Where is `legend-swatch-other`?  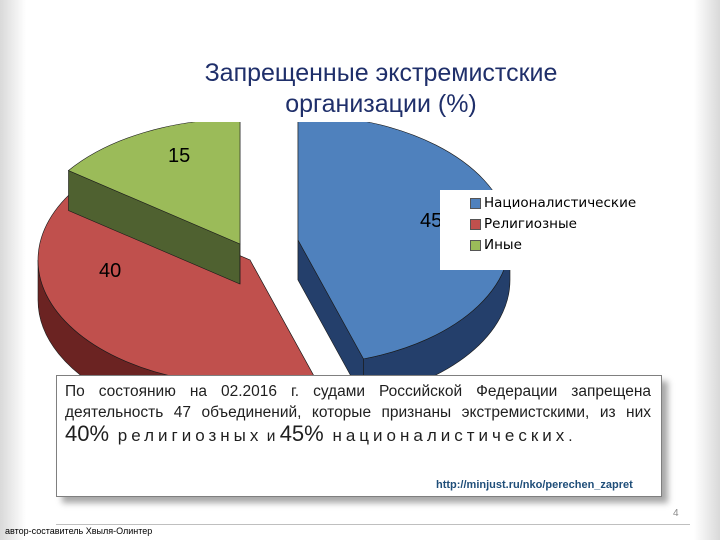 legend-swatch-other is located at coordinates (475, 245).